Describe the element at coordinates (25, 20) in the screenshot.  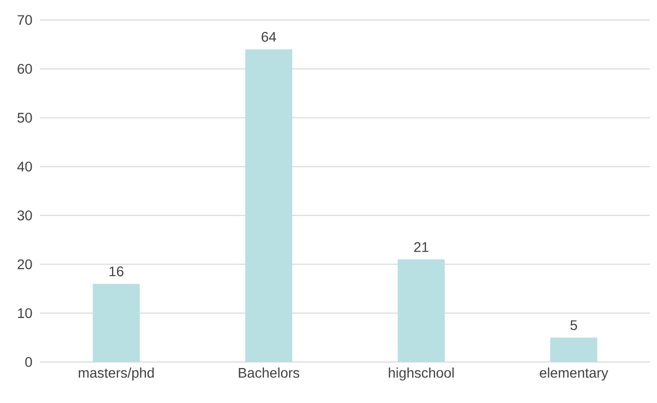
I see `y-tick-label: 70` at that location.